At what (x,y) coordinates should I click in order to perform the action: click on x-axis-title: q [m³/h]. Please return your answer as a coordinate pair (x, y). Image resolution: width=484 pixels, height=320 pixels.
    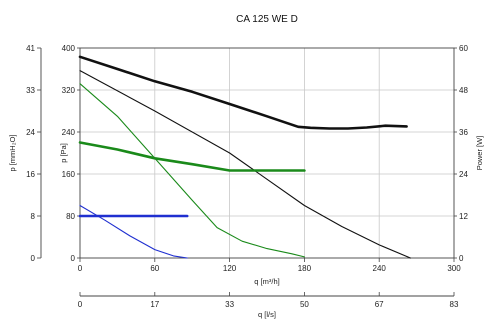
    Looking at the image, I should click on (266, 281).